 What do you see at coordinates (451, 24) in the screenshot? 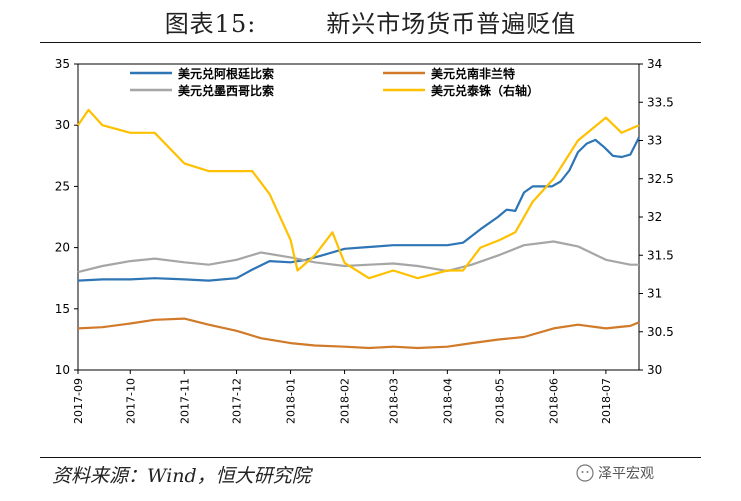
I see `figure-title: 新兴市场货币普遍贬值` at bounding box center [451, 24].